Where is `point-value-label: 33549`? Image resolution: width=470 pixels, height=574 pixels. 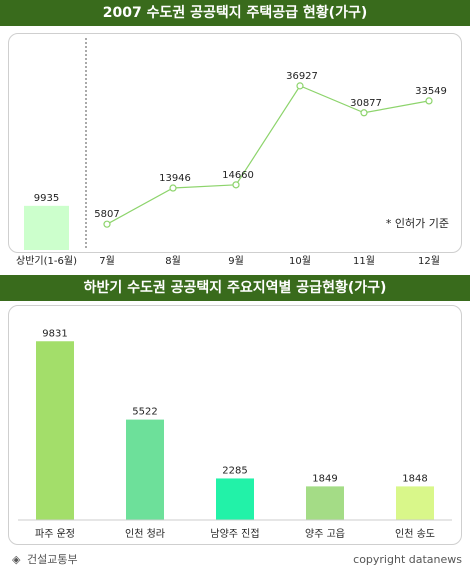
point-value-label: 33549 is located at coordinates (431, 91).